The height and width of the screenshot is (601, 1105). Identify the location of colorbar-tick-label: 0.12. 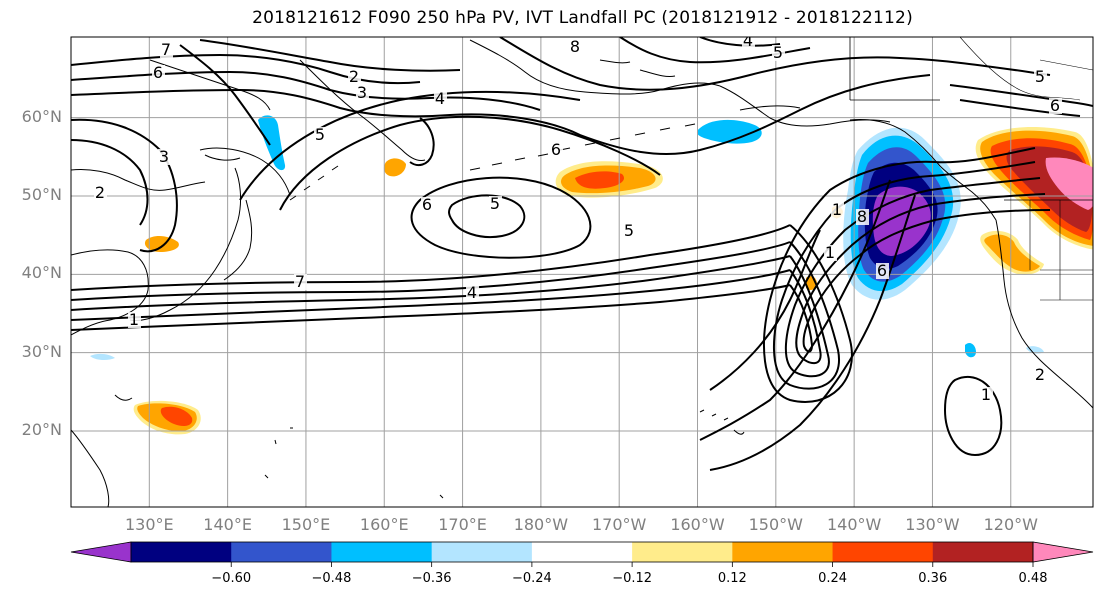
(732, 578).